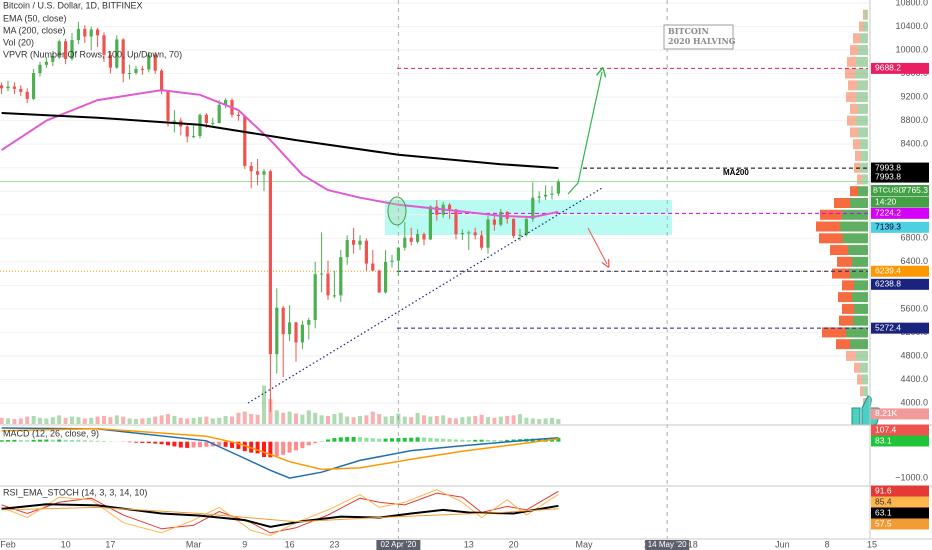  I want to click on x-tick-label: 8, so click(827, 544).